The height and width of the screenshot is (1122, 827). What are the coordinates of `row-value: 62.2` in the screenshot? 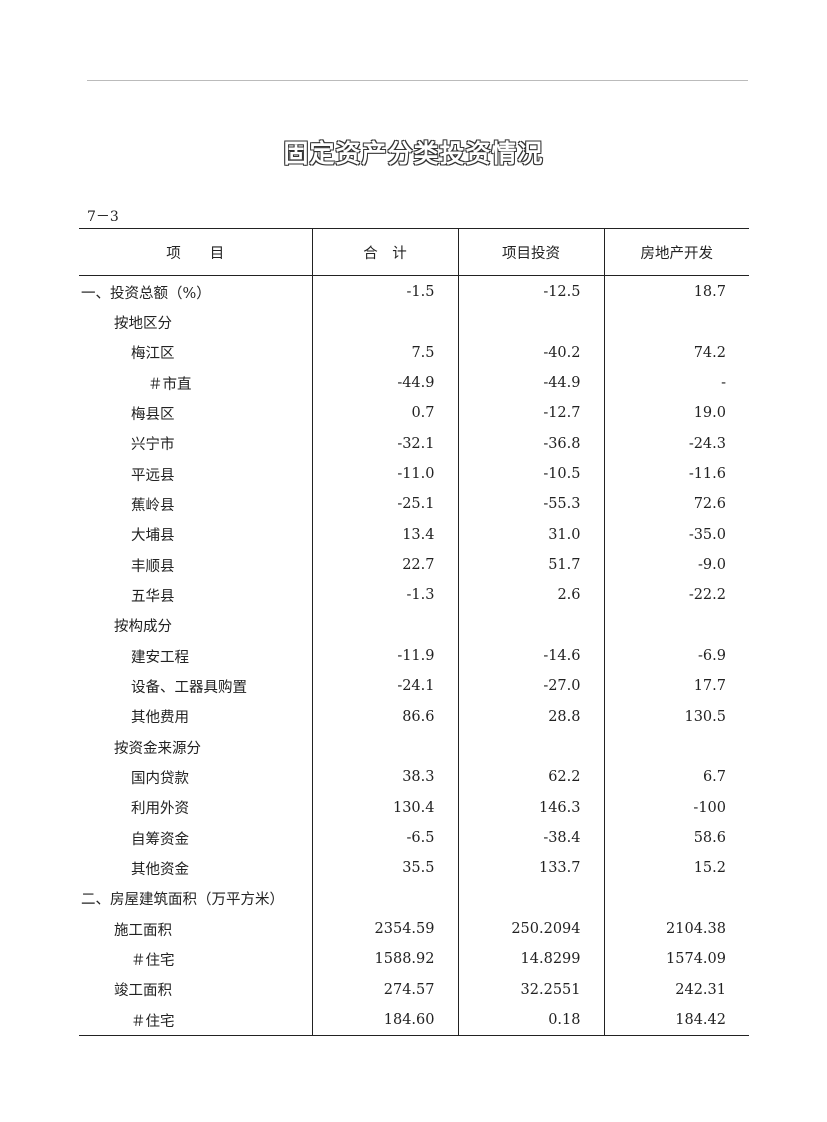 It's located at (530, 777).